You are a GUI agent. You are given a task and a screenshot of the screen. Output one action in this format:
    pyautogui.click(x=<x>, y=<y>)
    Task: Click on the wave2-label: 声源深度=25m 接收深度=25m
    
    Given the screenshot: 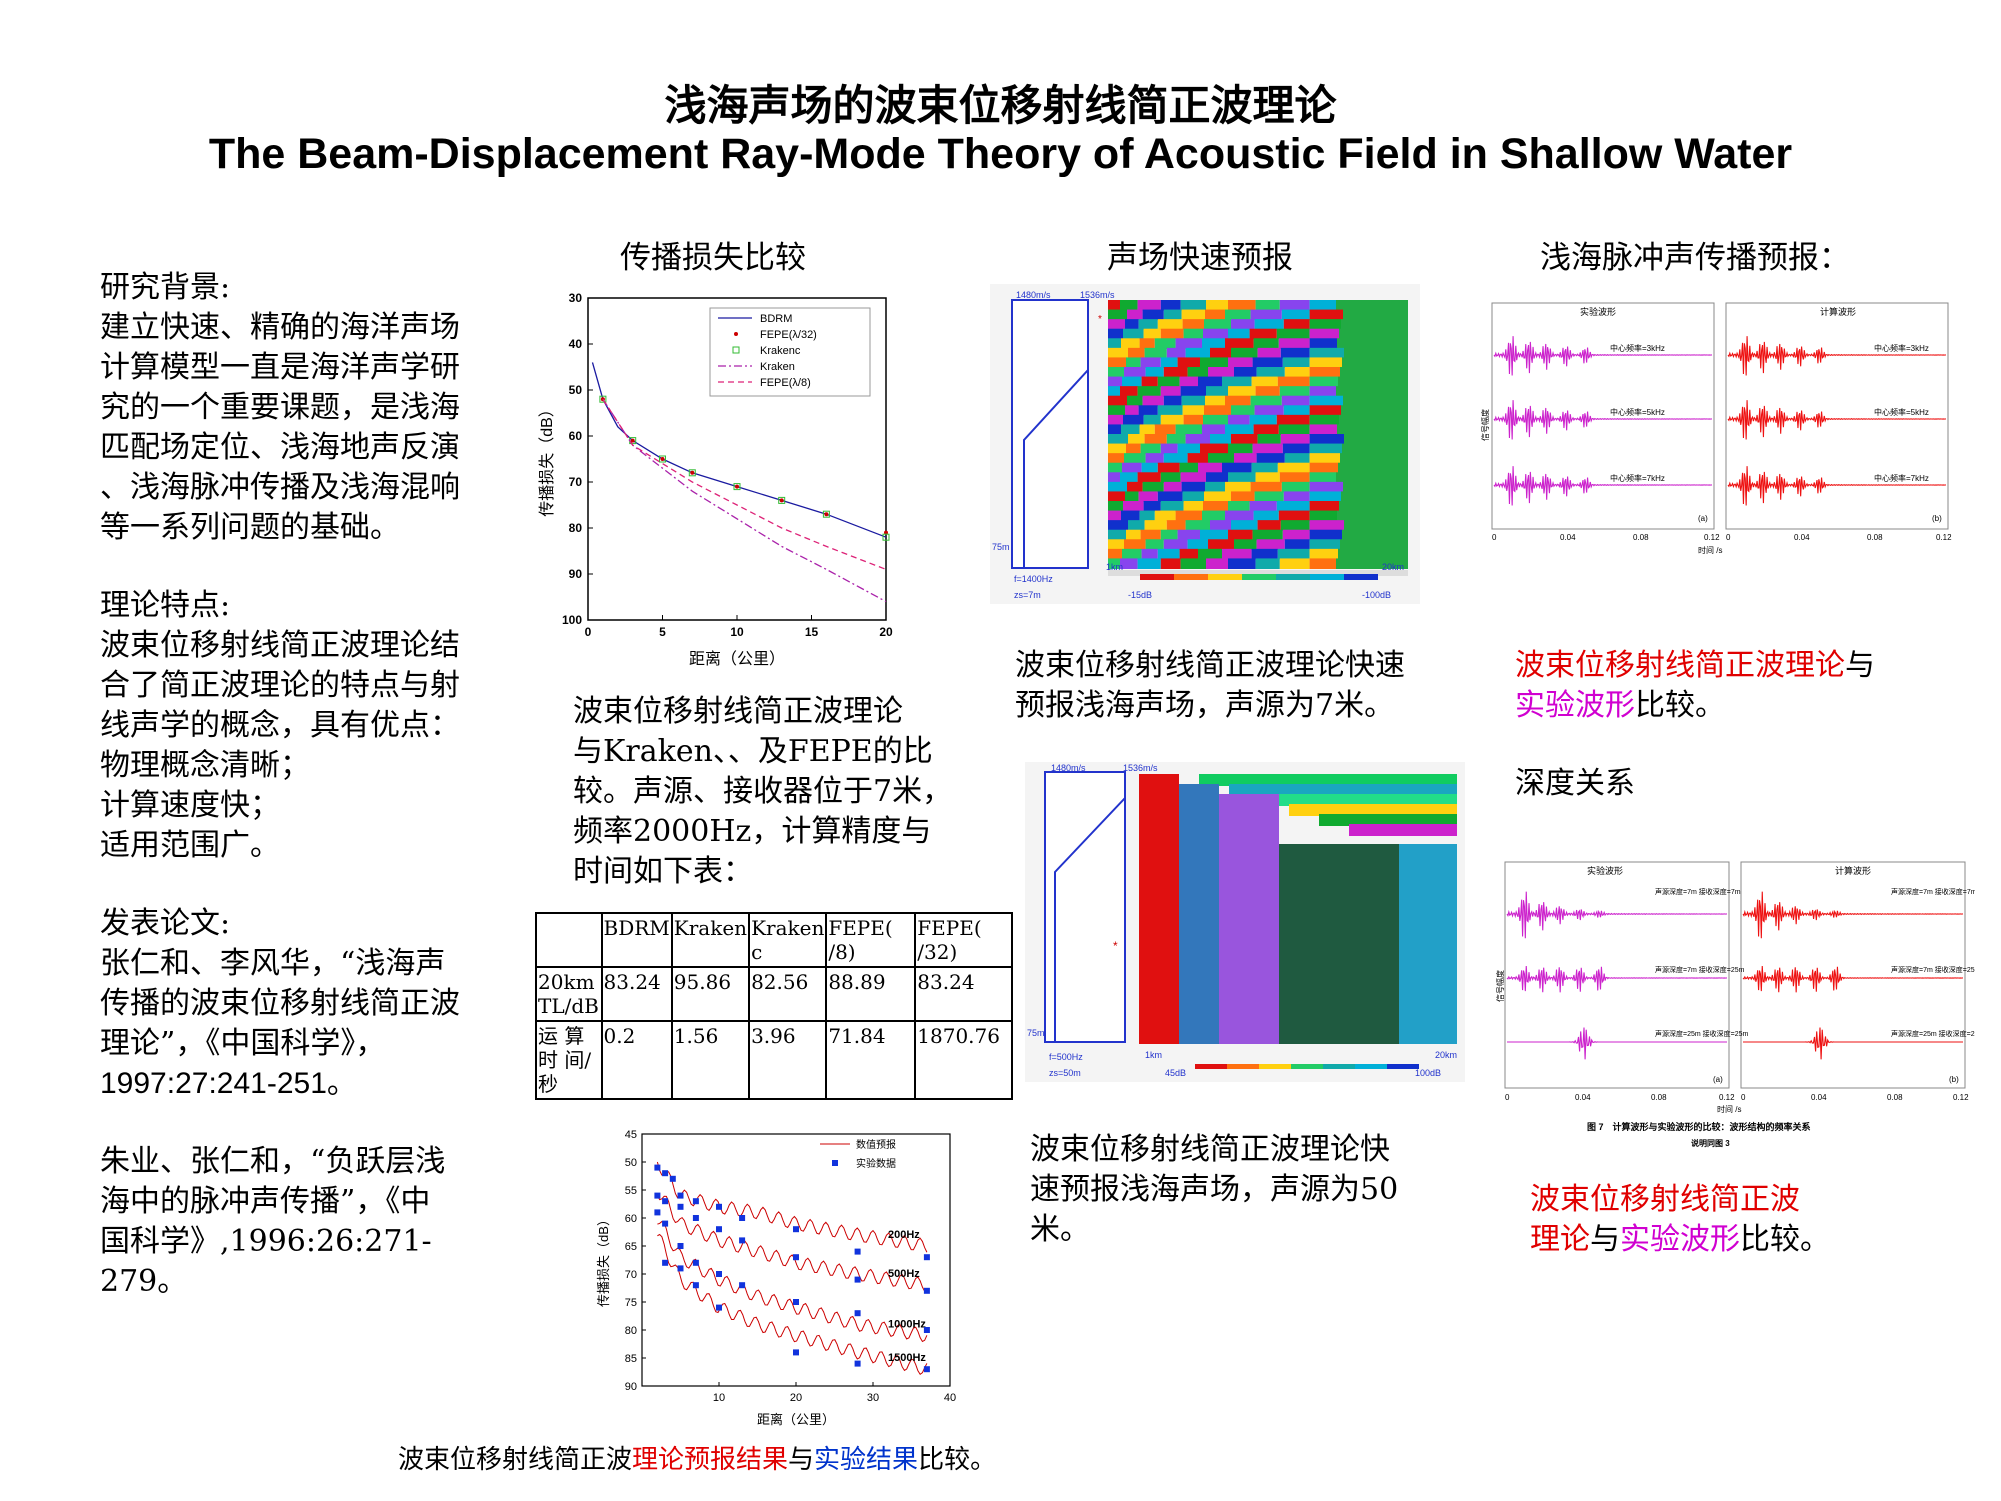 What is the action you would take?
    pyautogui.click(x=1702, y=1033)
    